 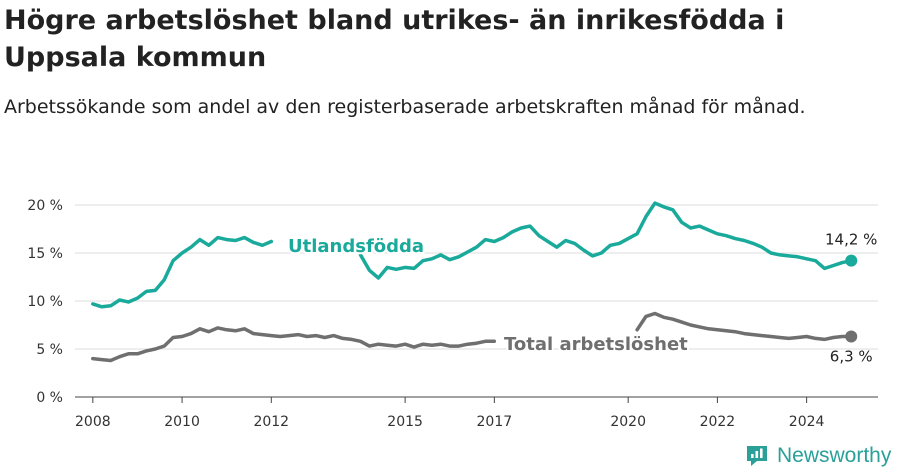 I want to click on end-point-total-arbetsl-shet, so click(x=851, y=336).